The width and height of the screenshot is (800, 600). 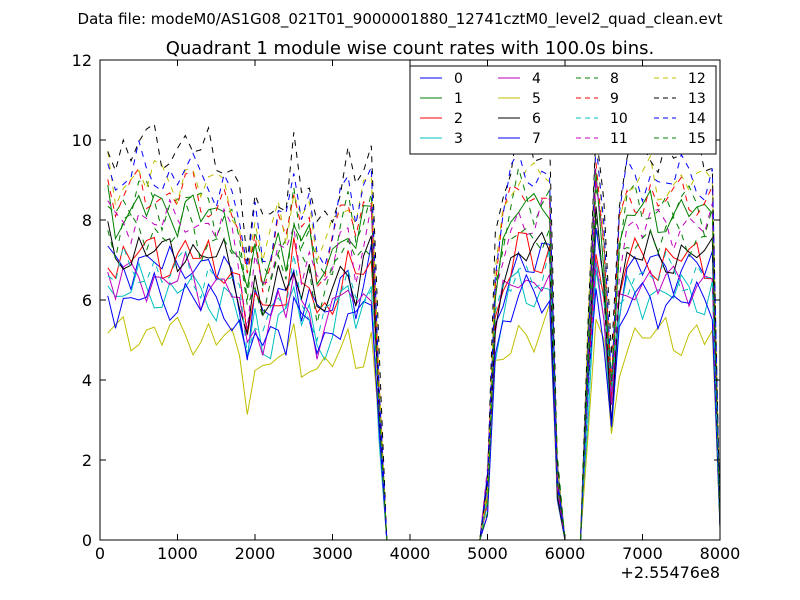 I want to click on legend-label-5: 5, so click(x=536, y=99).